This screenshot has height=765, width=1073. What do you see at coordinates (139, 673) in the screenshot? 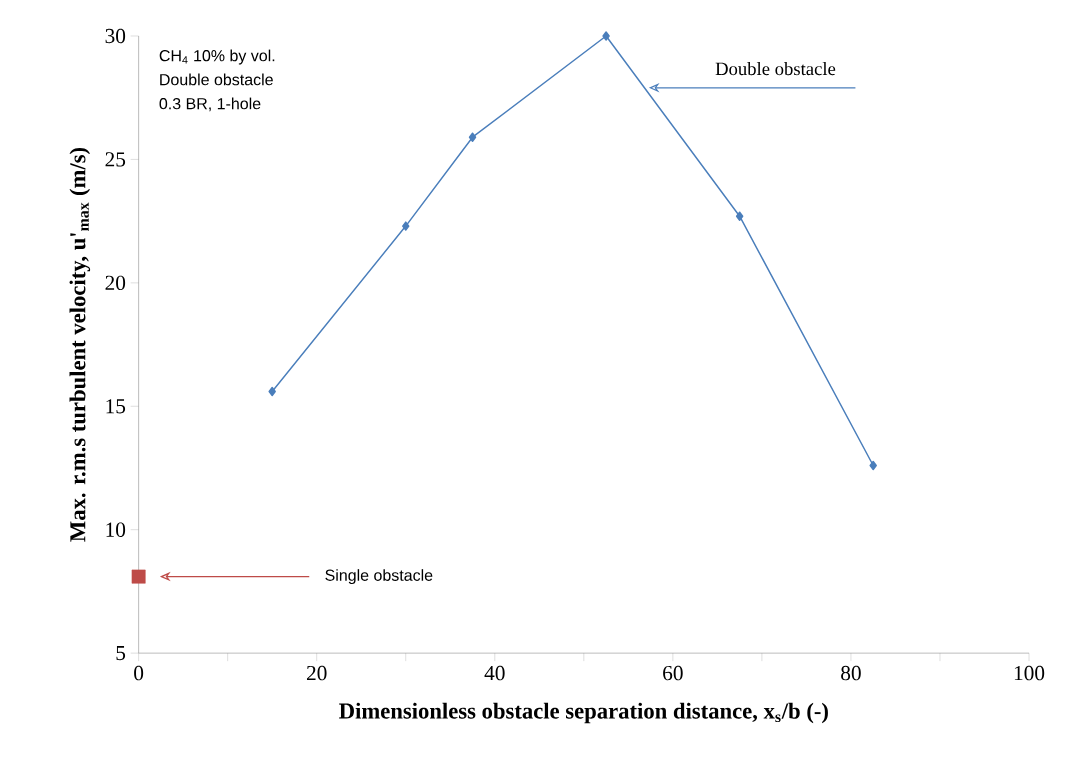
I see `x-tick-label: 0` at bounding box center [139, 673].